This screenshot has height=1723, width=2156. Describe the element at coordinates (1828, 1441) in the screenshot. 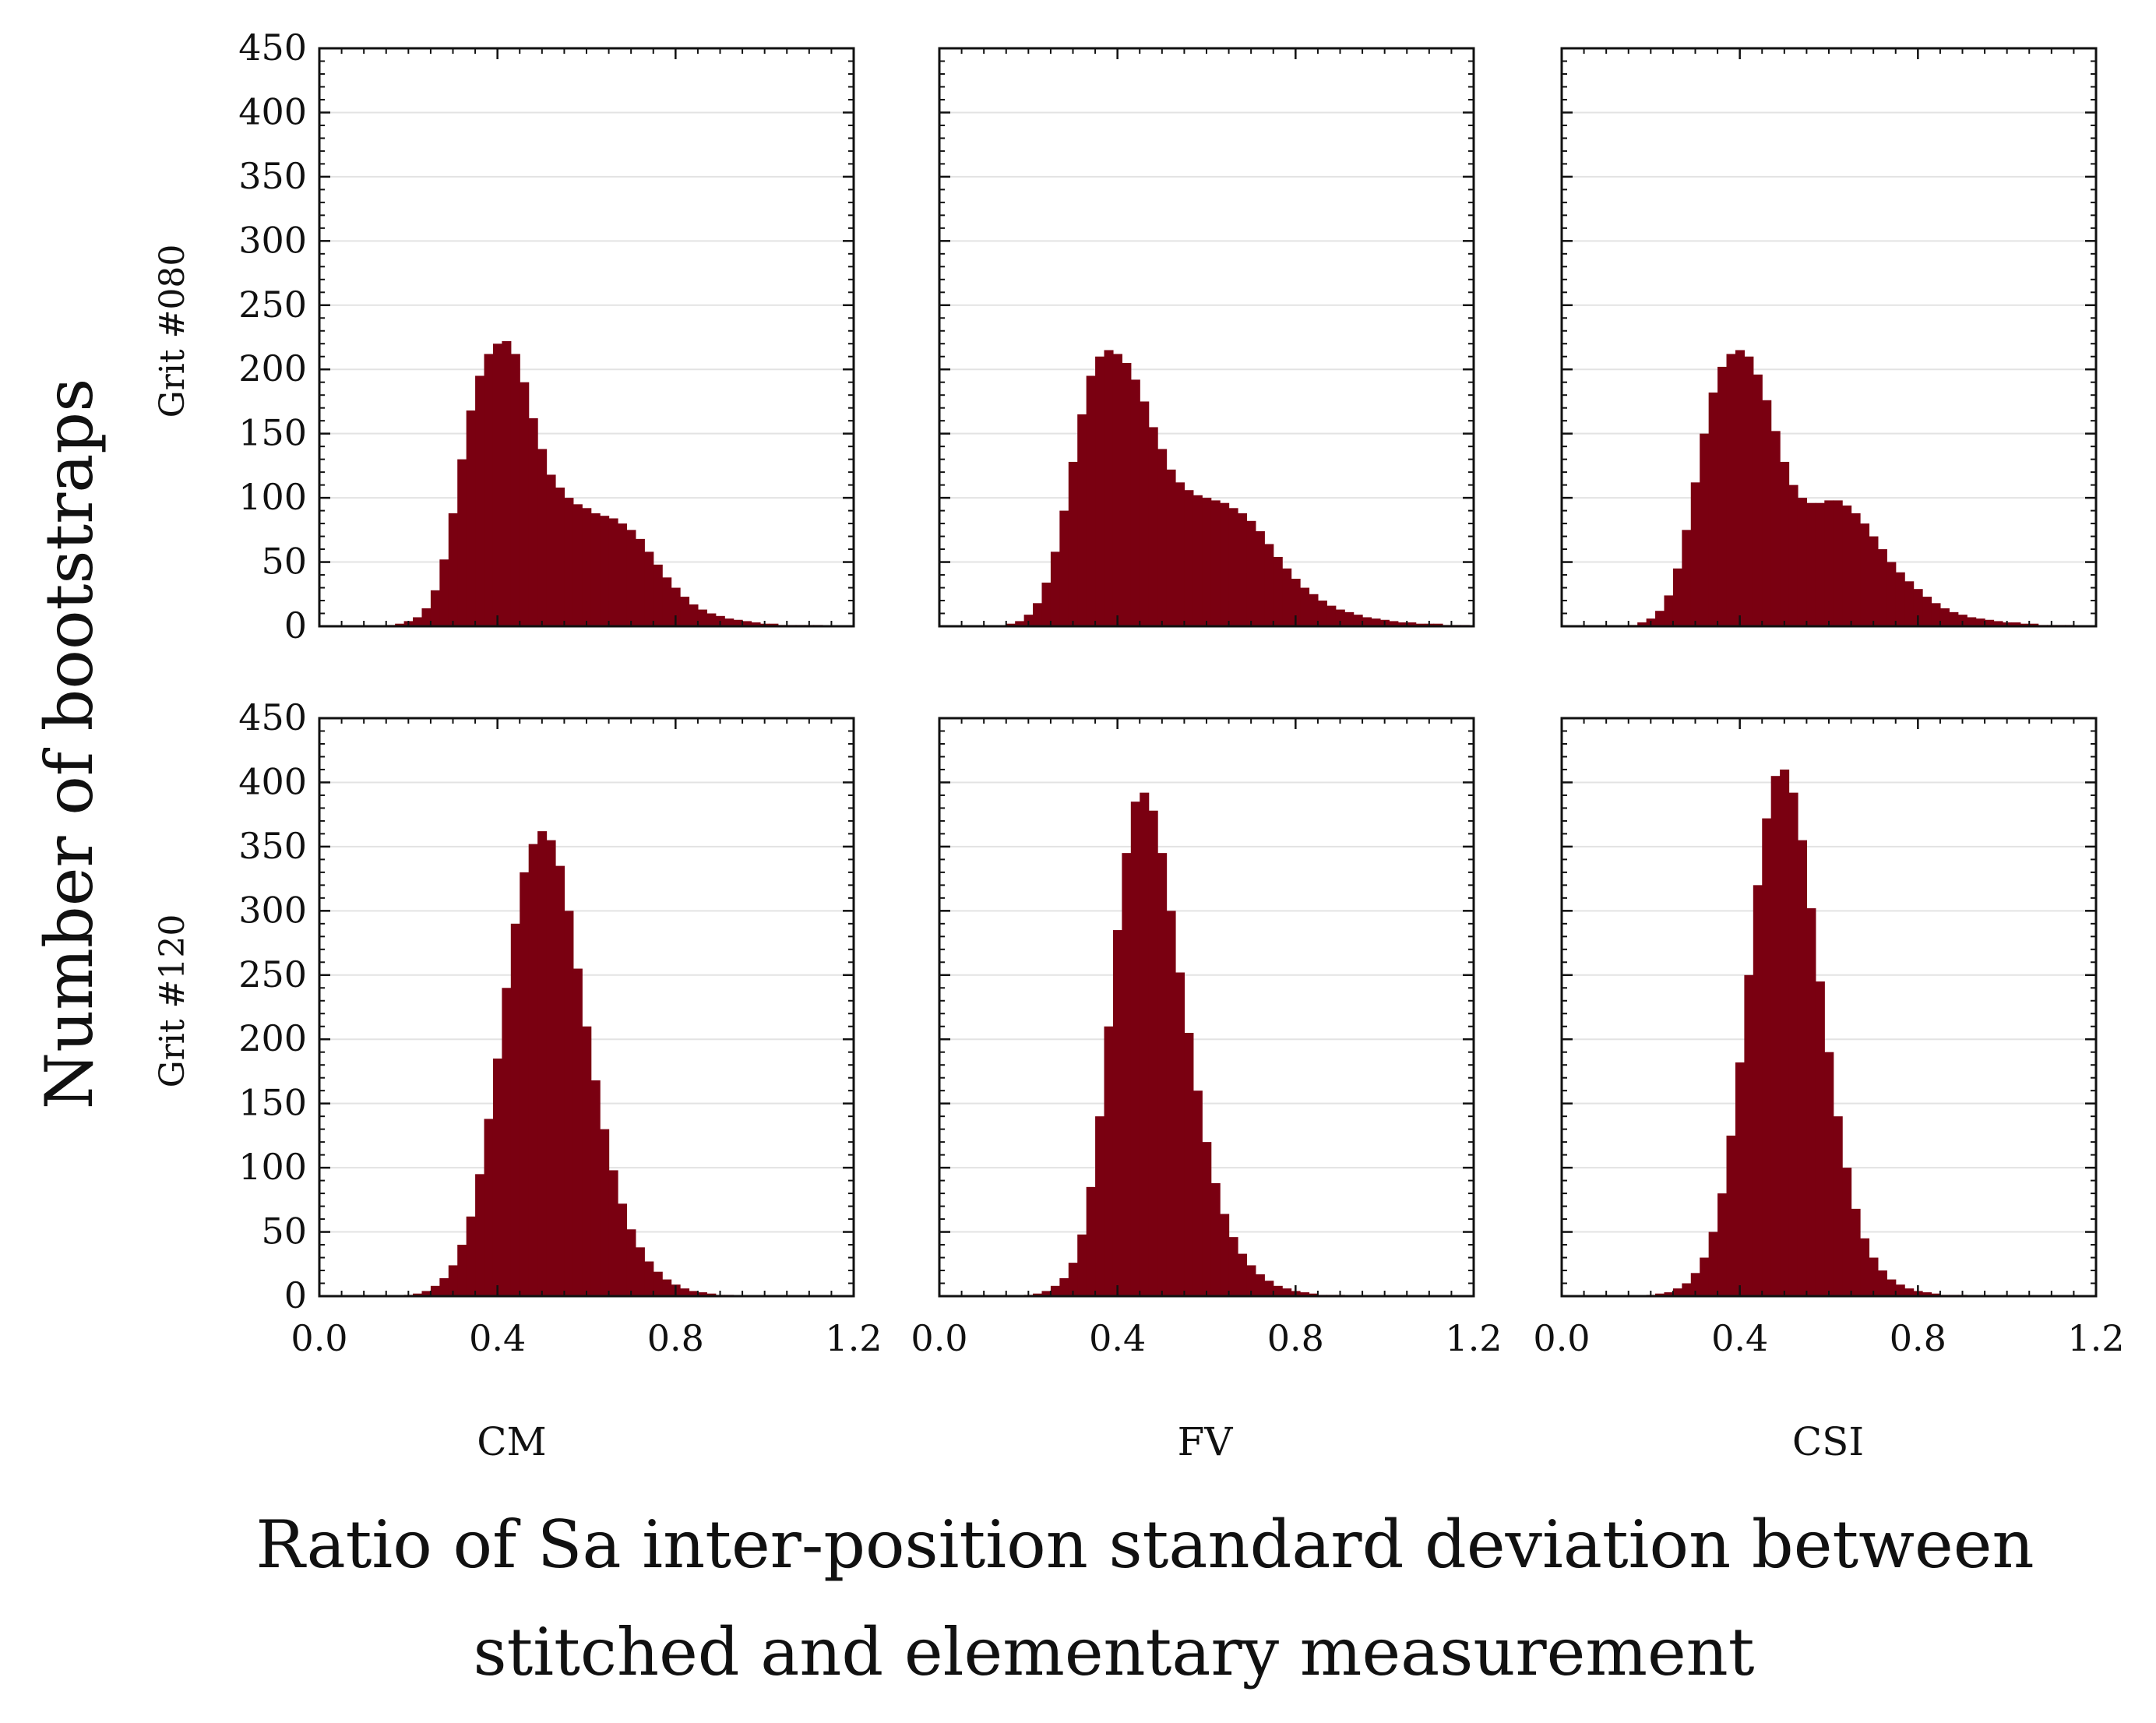

I see `column-label-csi: CSI` at that location.